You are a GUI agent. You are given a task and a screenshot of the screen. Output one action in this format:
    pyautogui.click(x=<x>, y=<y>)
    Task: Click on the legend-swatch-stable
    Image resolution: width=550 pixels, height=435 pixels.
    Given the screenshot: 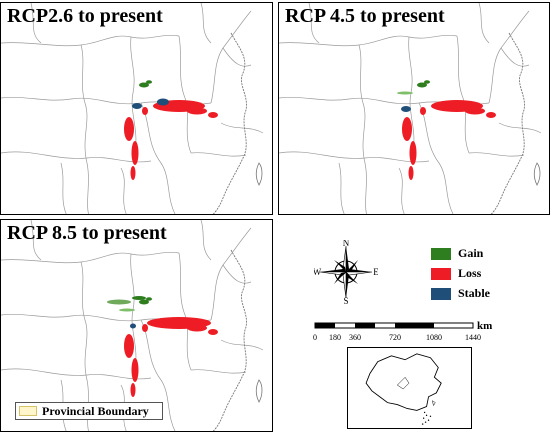 What is the action you would take?
    pyautogui.click(x=441, y=294)
    